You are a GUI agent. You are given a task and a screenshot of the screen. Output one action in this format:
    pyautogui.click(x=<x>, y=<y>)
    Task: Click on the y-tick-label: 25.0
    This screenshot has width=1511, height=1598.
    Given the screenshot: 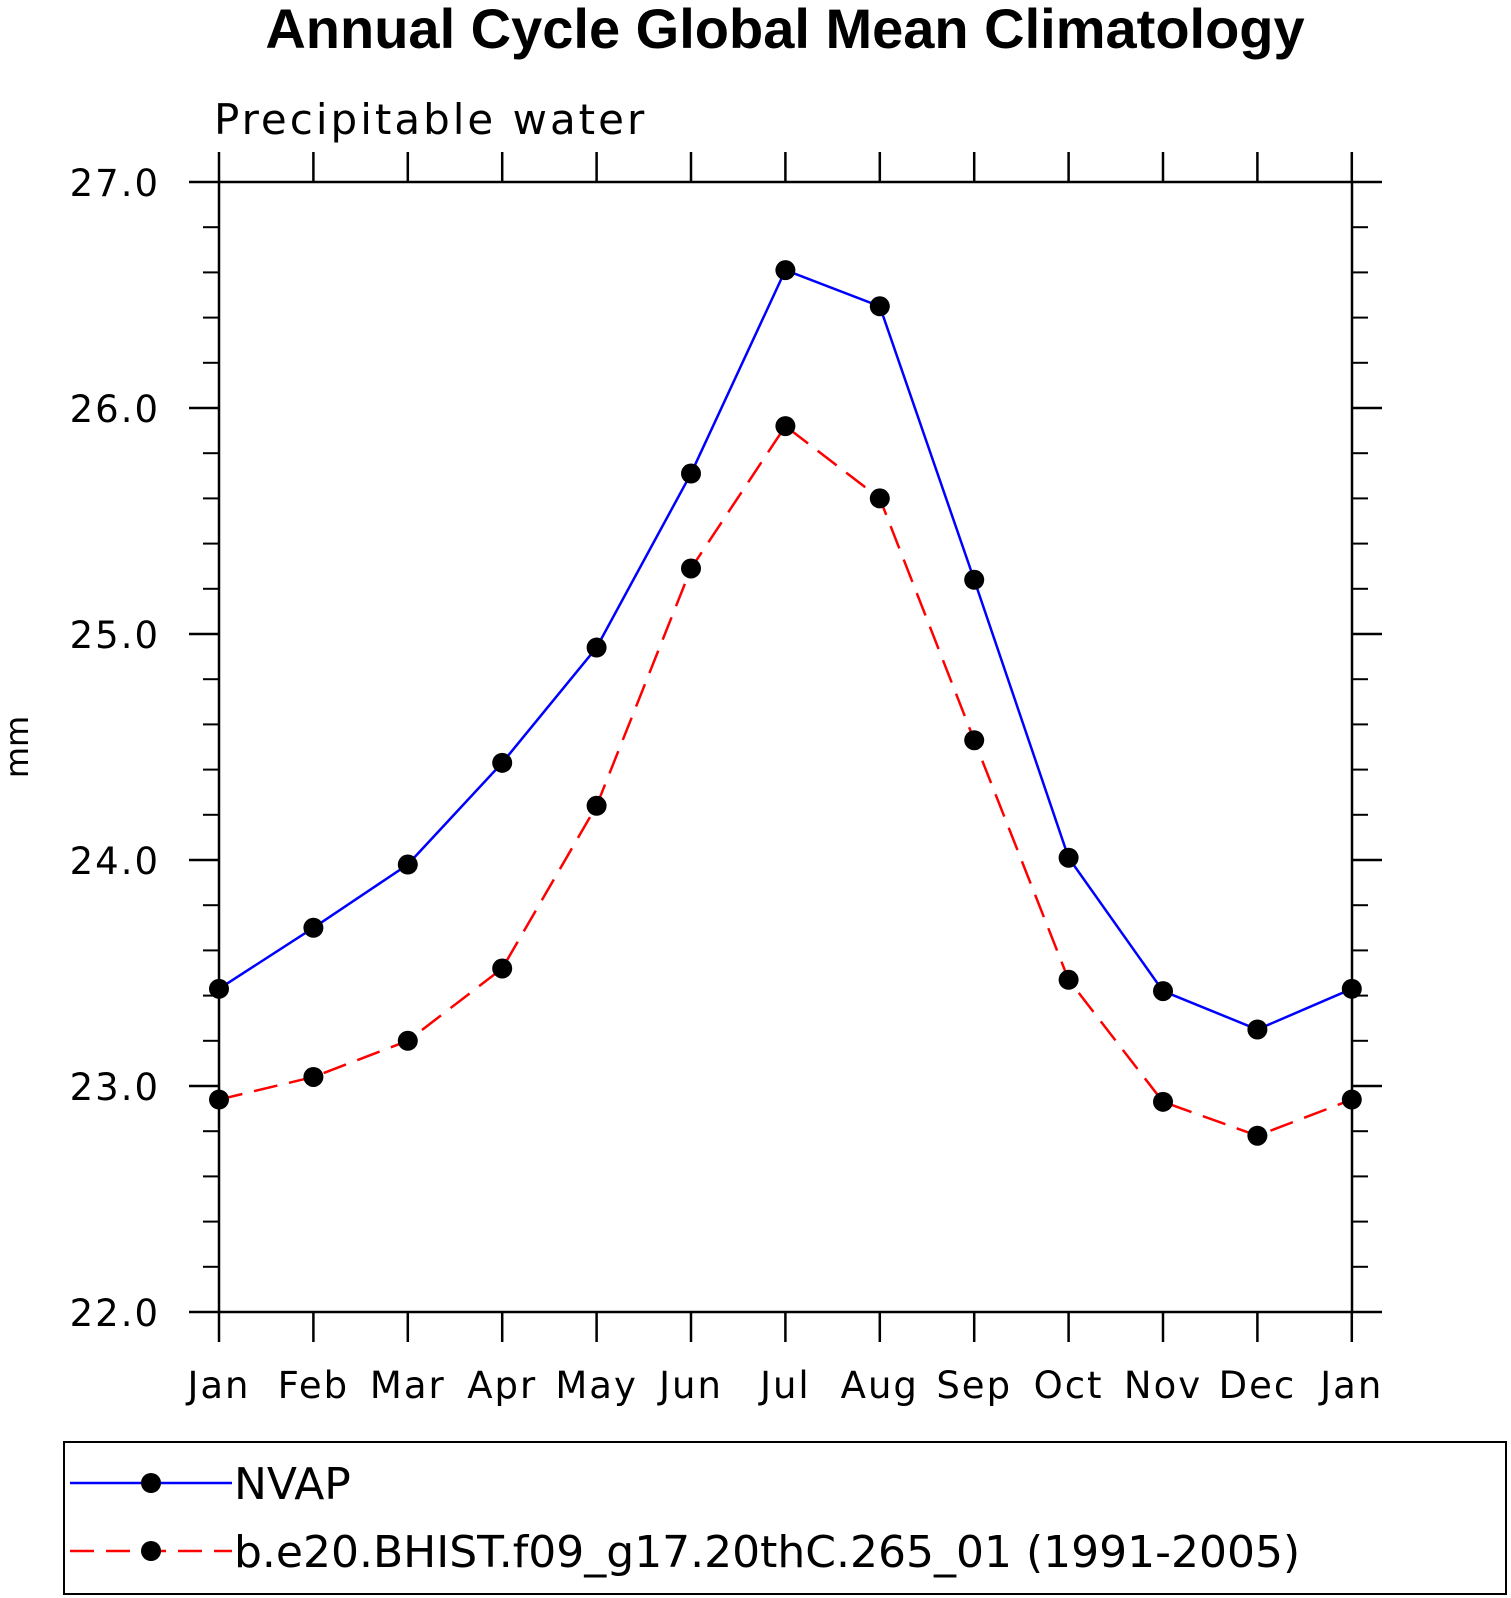 What is the action you would take?
    pyautogui.click(x=115, y=635)
    